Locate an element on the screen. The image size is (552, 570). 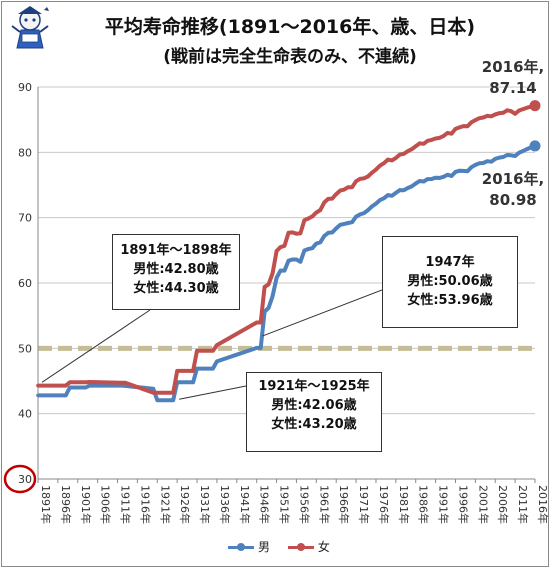
chart-subtitle: (戦前は完全生命表のみ、不連続) is located at coordinates (290, 57).